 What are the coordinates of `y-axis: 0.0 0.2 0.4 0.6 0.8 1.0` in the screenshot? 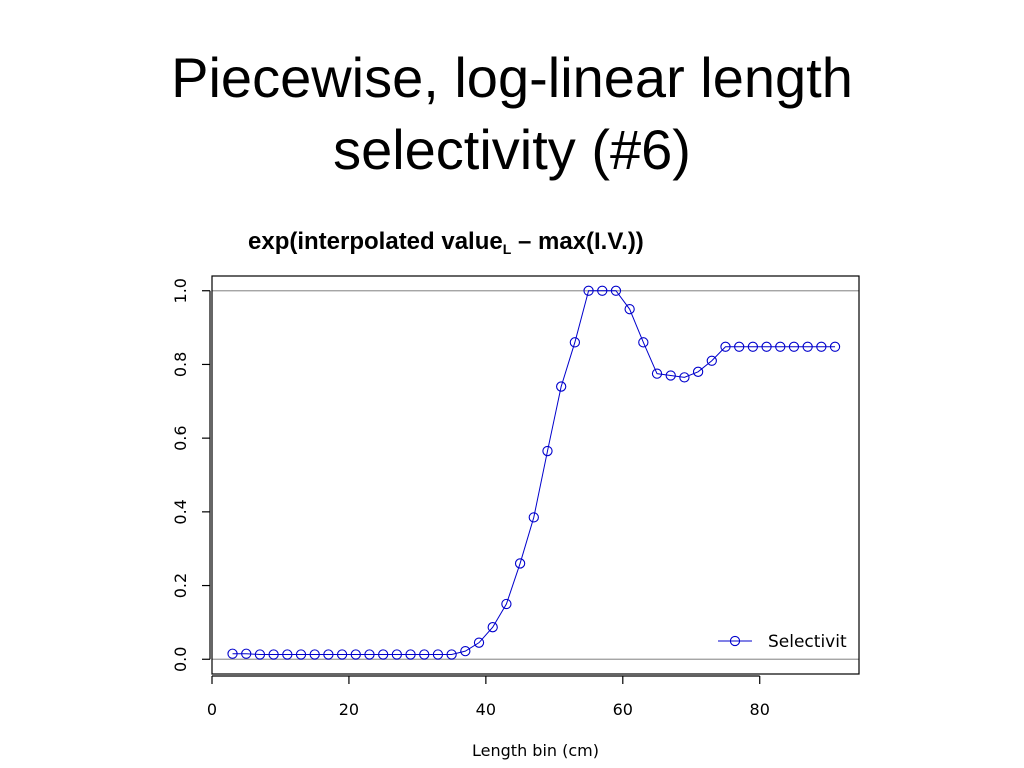 It's located at (191, 475).